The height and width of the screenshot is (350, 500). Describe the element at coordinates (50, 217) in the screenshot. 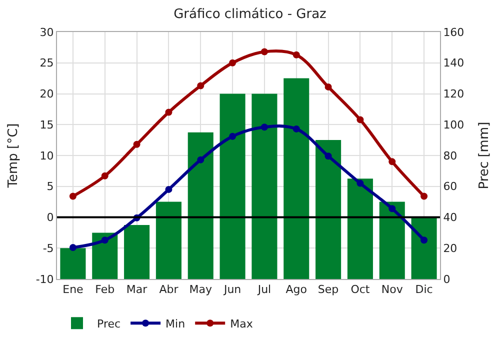

I see `y-tick-label: 0` at that location.